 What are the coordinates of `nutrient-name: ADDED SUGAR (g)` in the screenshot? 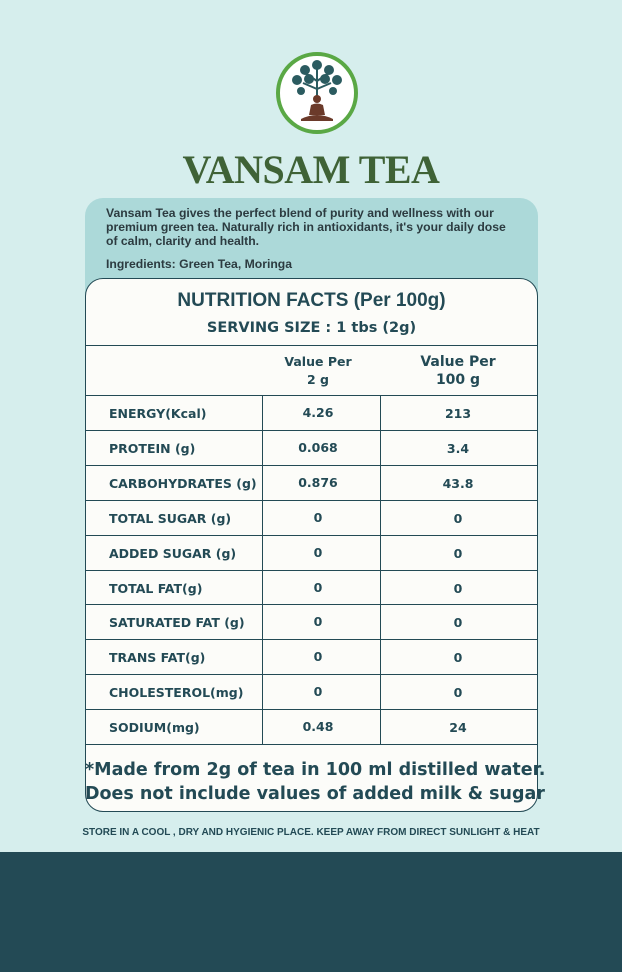 It's located at (173, 553).